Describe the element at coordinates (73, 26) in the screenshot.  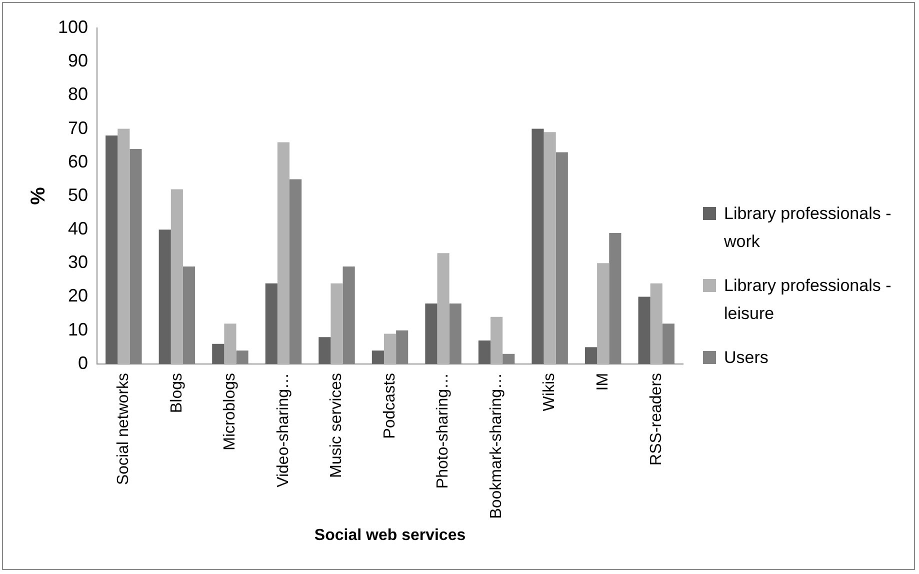
I see `y-tick-label: 100` at that location.